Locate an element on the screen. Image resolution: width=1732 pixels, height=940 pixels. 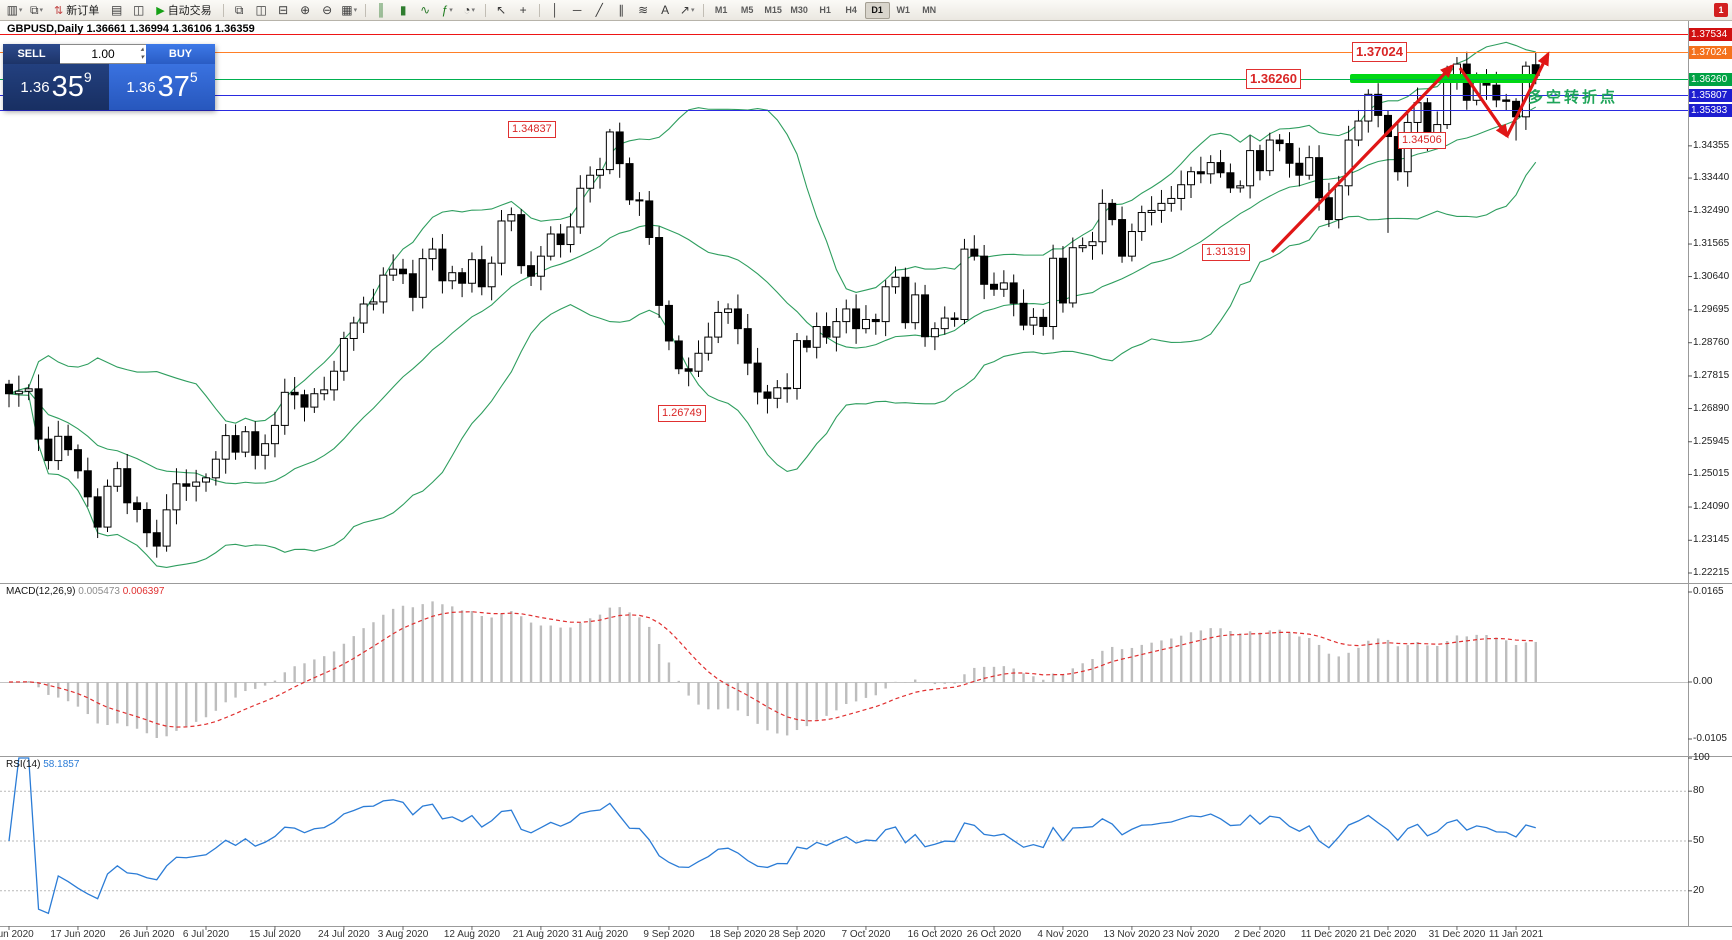
rsi-value: 58.1857 is located at coordinates (61, 764).